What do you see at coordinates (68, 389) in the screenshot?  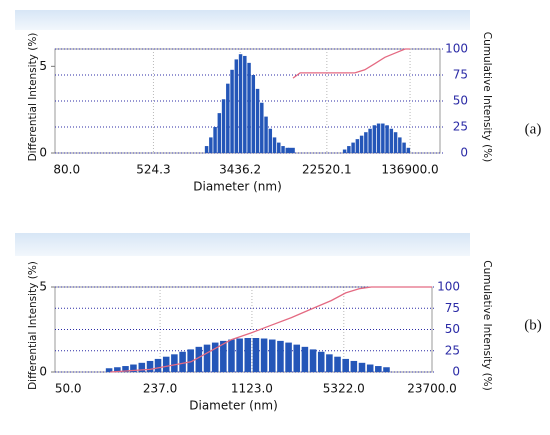 I see `x-tick-label: 50.0` at bounding box center [68, 389].